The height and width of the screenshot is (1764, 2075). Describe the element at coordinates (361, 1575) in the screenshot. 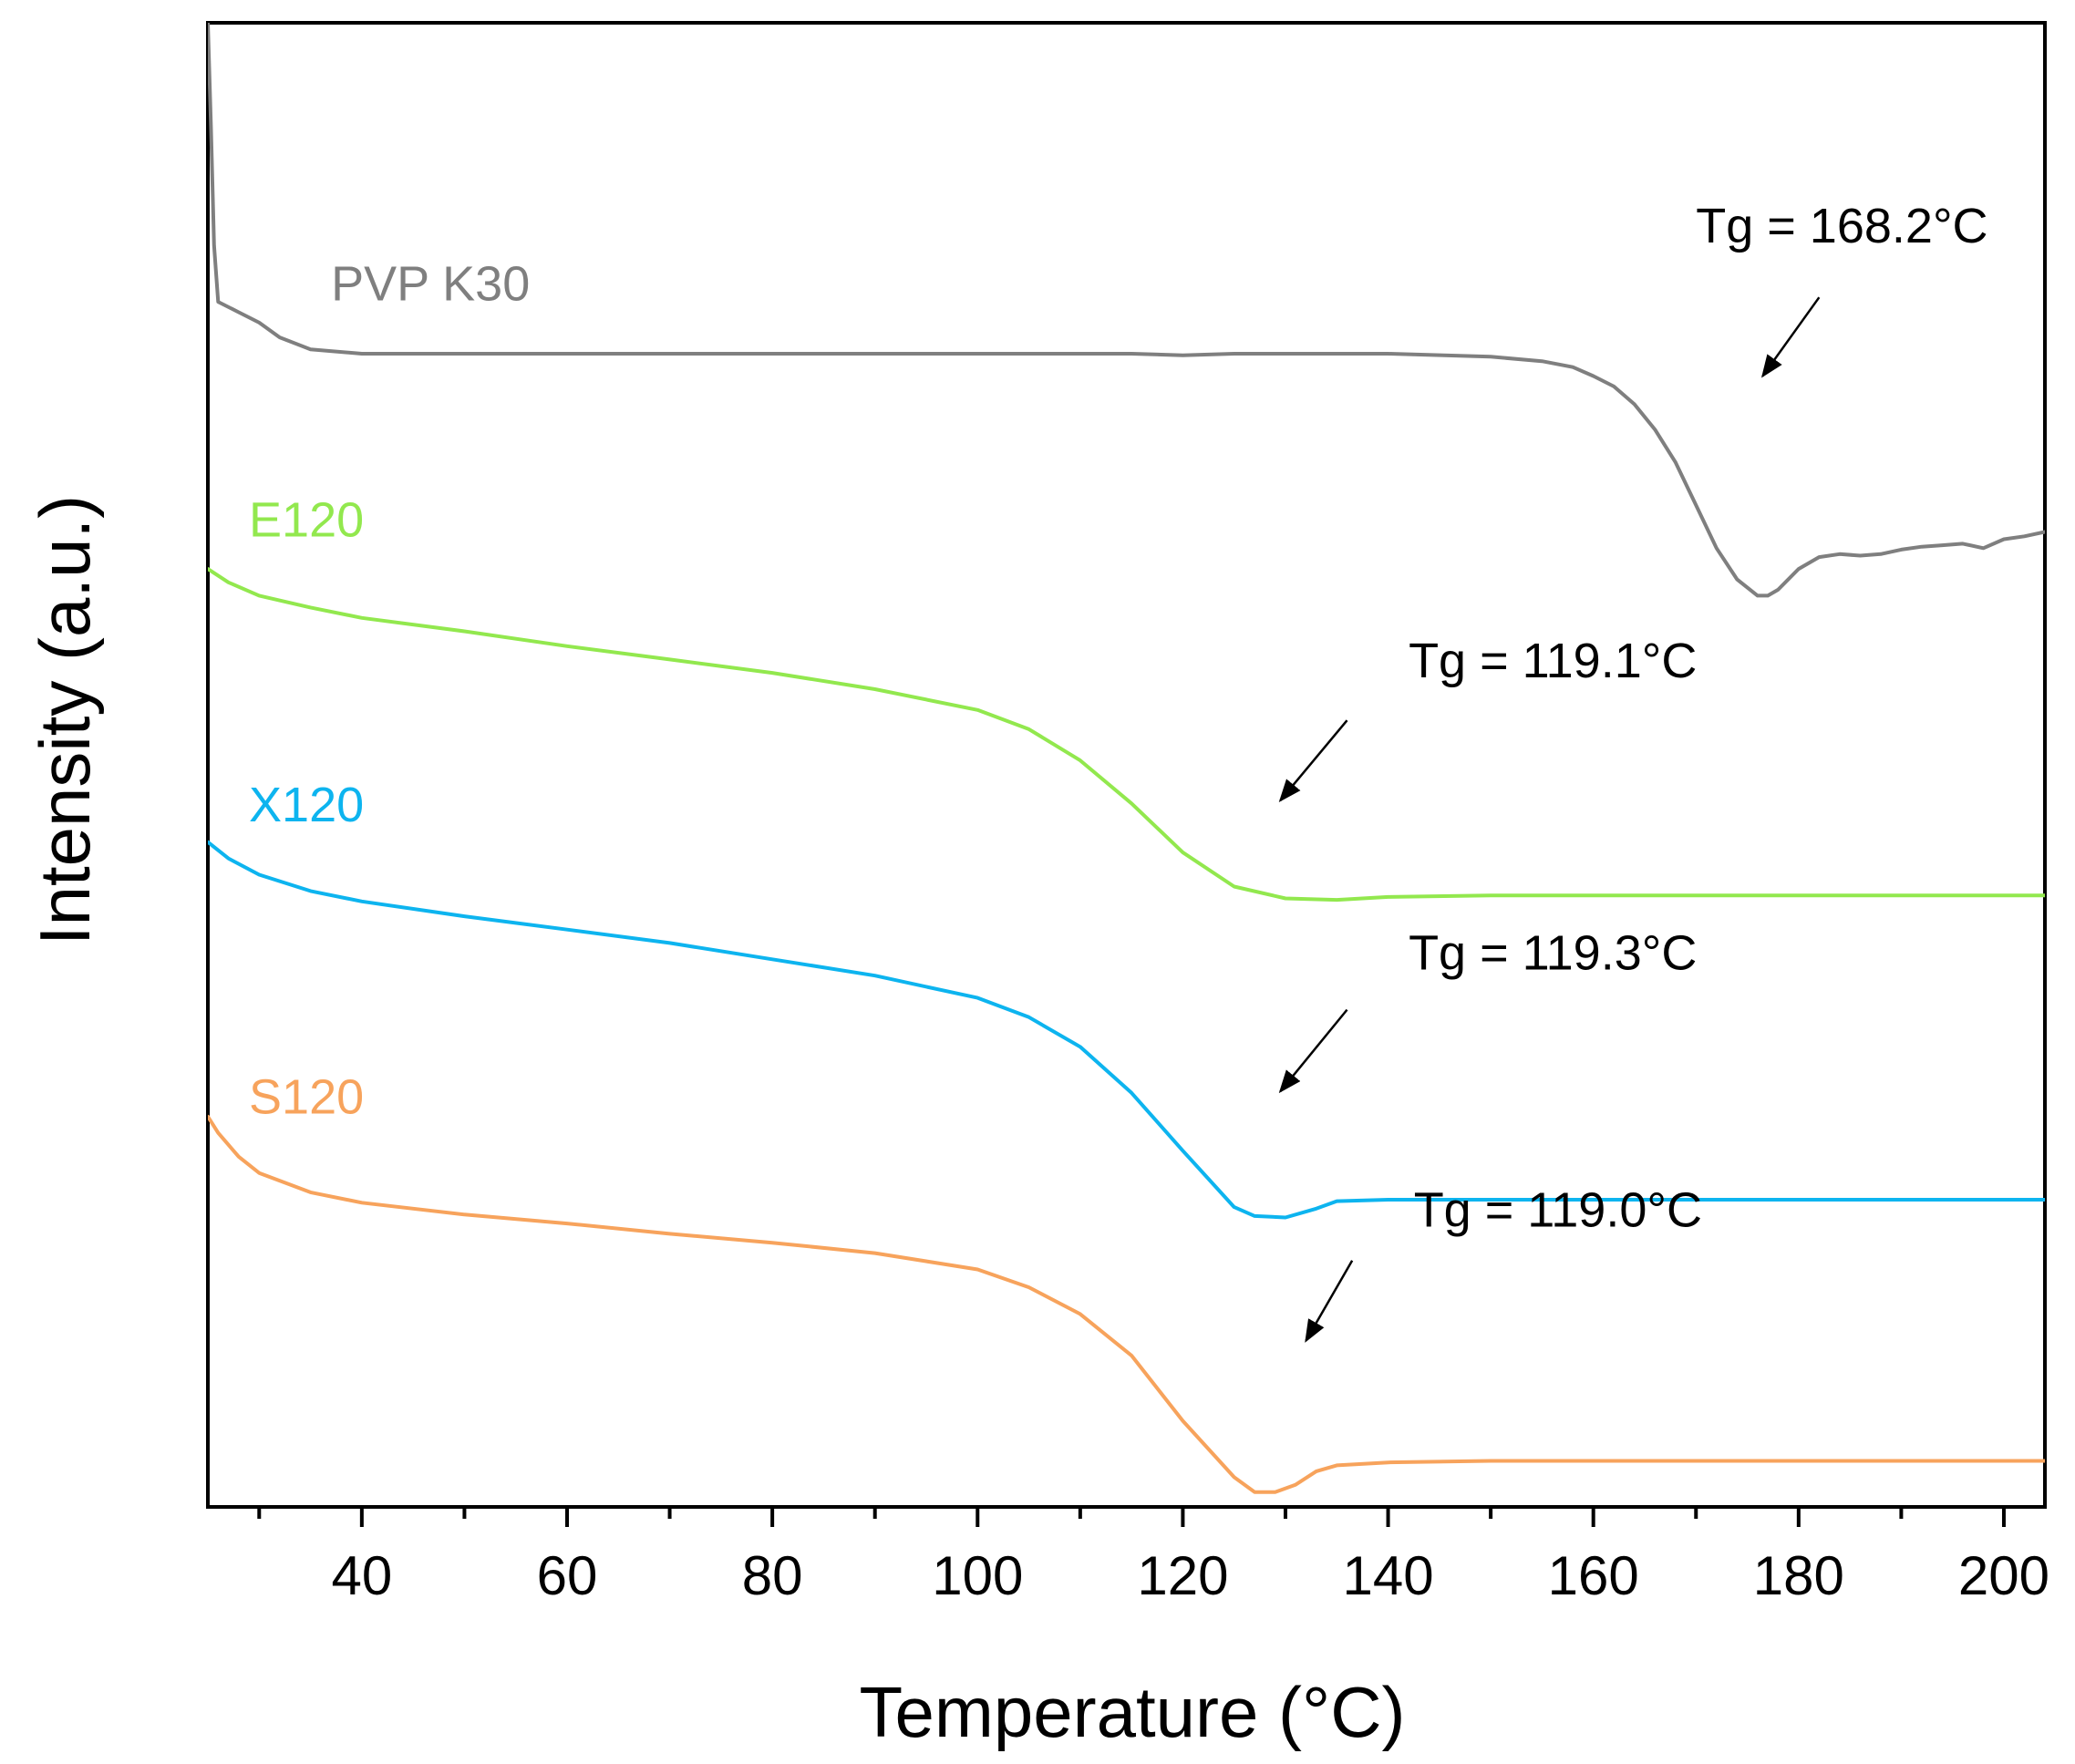

I see `x-tick-label: 40` at that location.